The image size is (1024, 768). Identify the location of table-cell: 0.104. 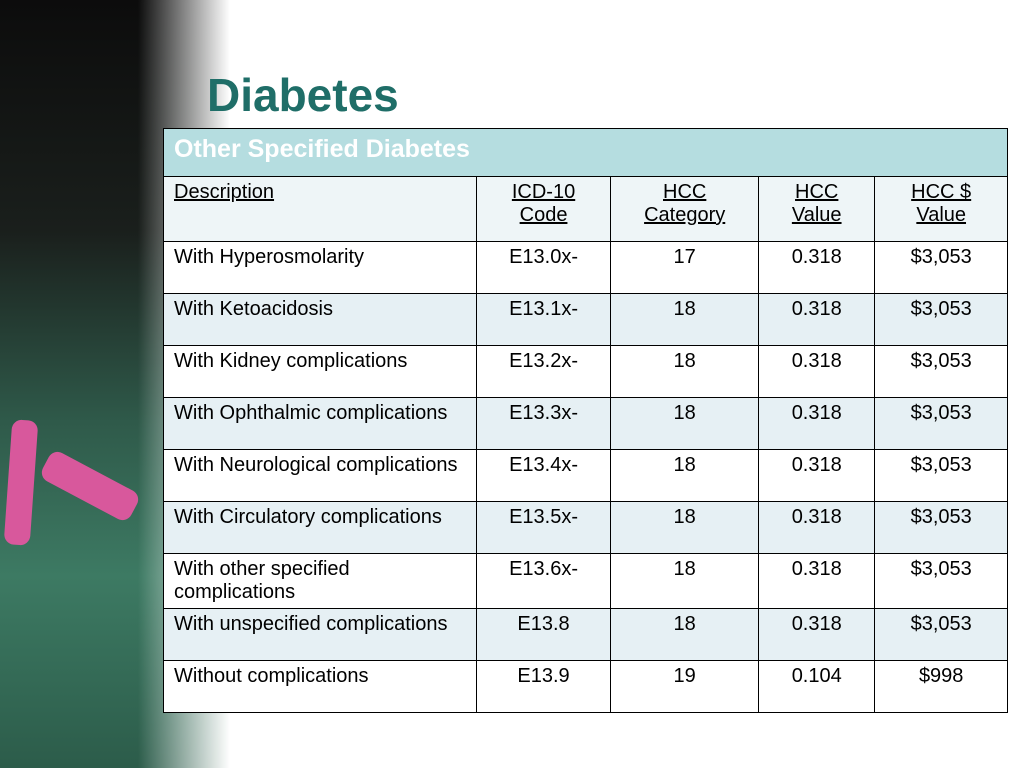
(817, 686).